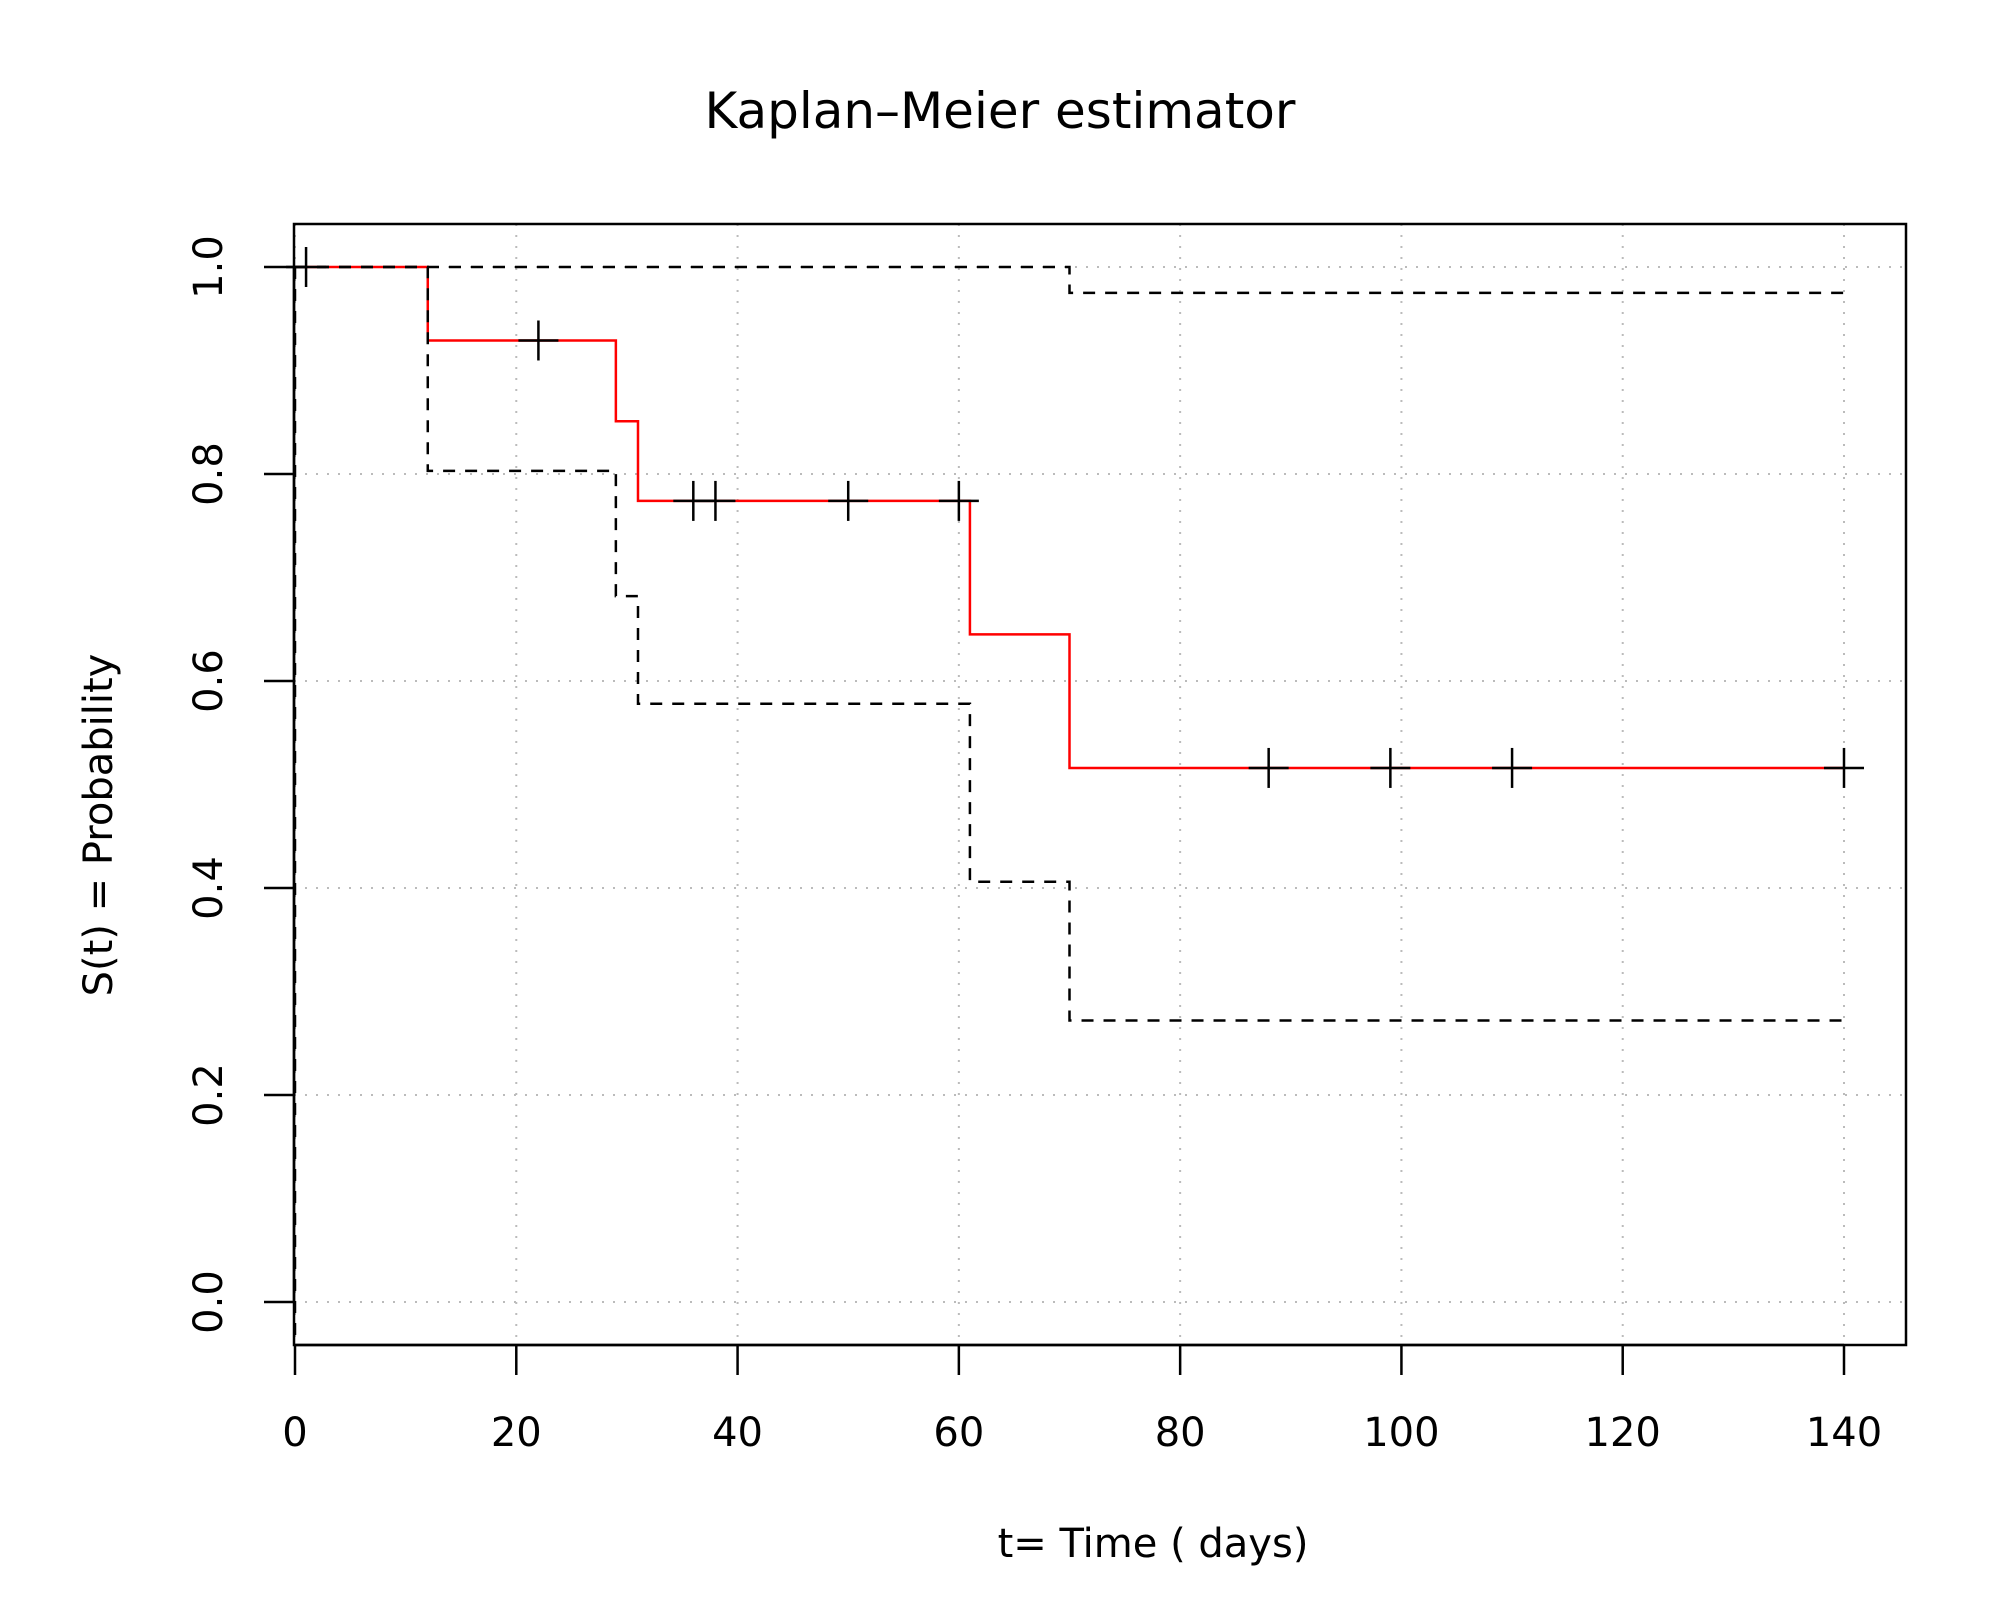 The image size is (2000, 1608). I want to click on x-axis-label: t= Time ( days), so click(1153, 1544).